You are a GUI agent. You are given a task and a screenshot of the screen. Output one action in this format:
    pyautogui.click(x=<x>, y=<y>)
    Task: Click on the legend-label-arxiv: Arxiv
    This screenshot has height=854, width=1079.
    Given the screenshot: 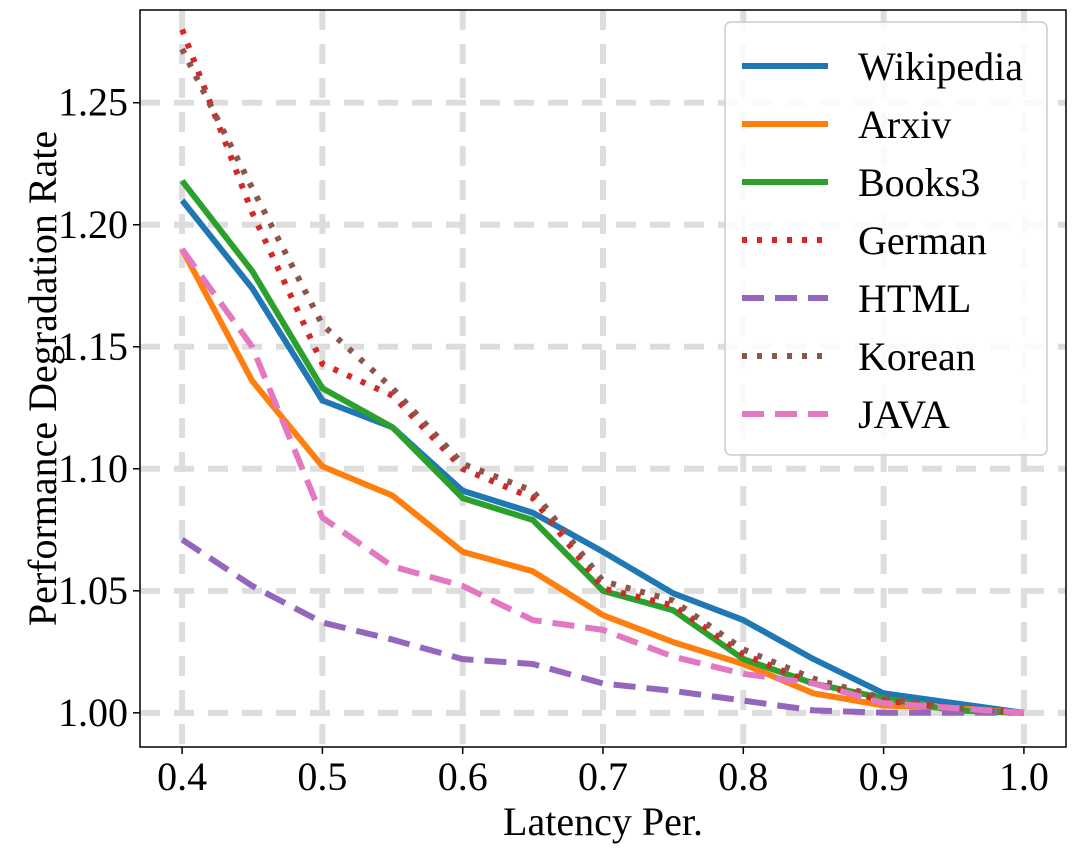 What is the action you would take?
    pyautogui.click(x=904, y=124)
    